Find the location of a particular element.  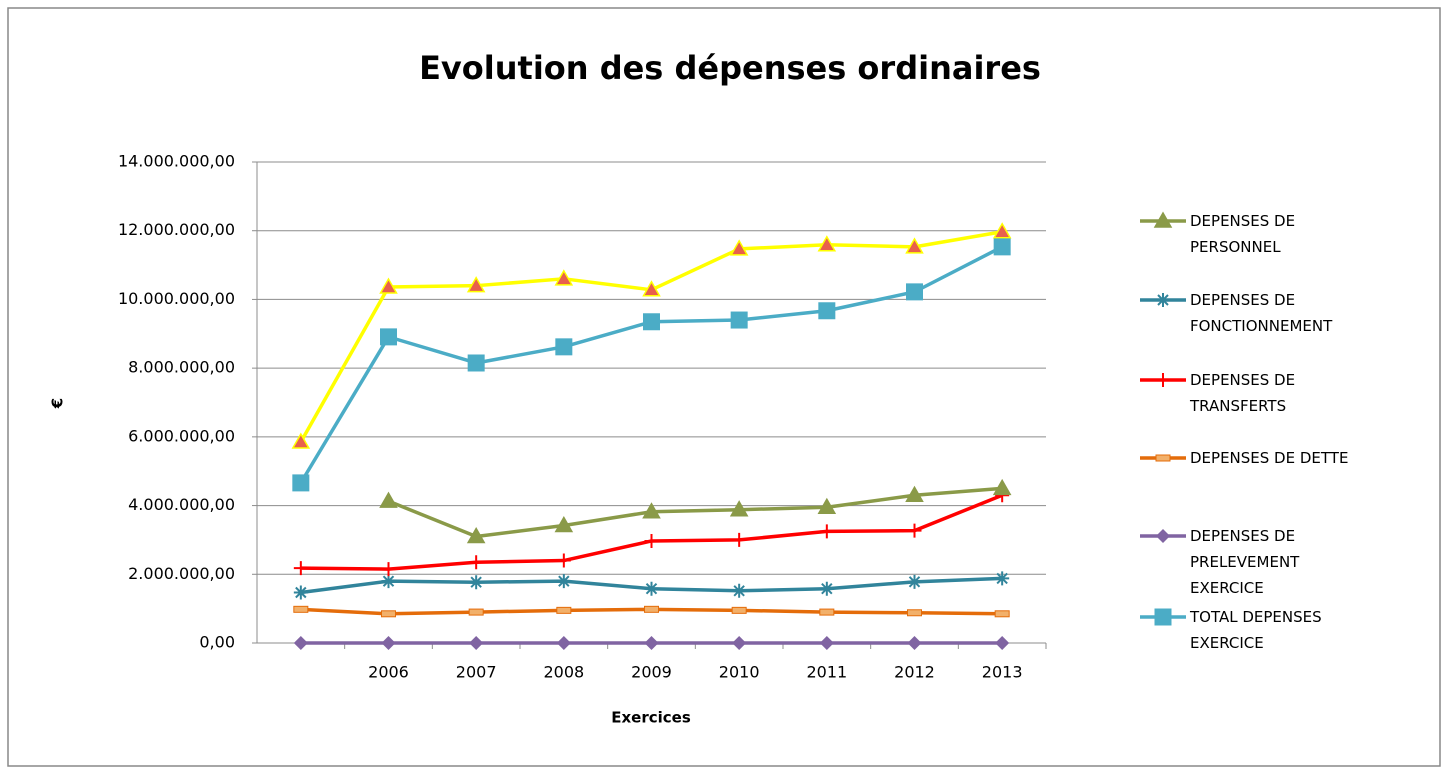

y-tick-label: 12.000.000,00 is located at coordinates (176, 229).